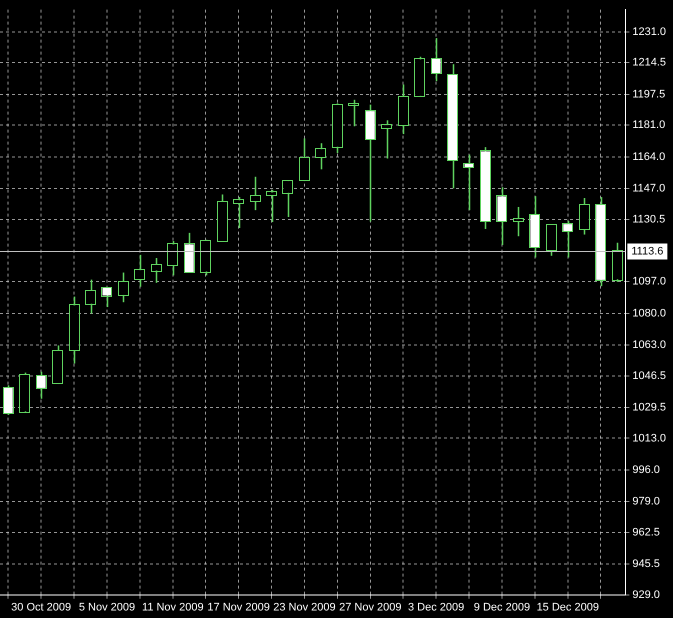 The image size is (673, 618). Describe the element at coordinates (646, 470) in the screenshot. I see `y-tick-label: 996.0` at that location.